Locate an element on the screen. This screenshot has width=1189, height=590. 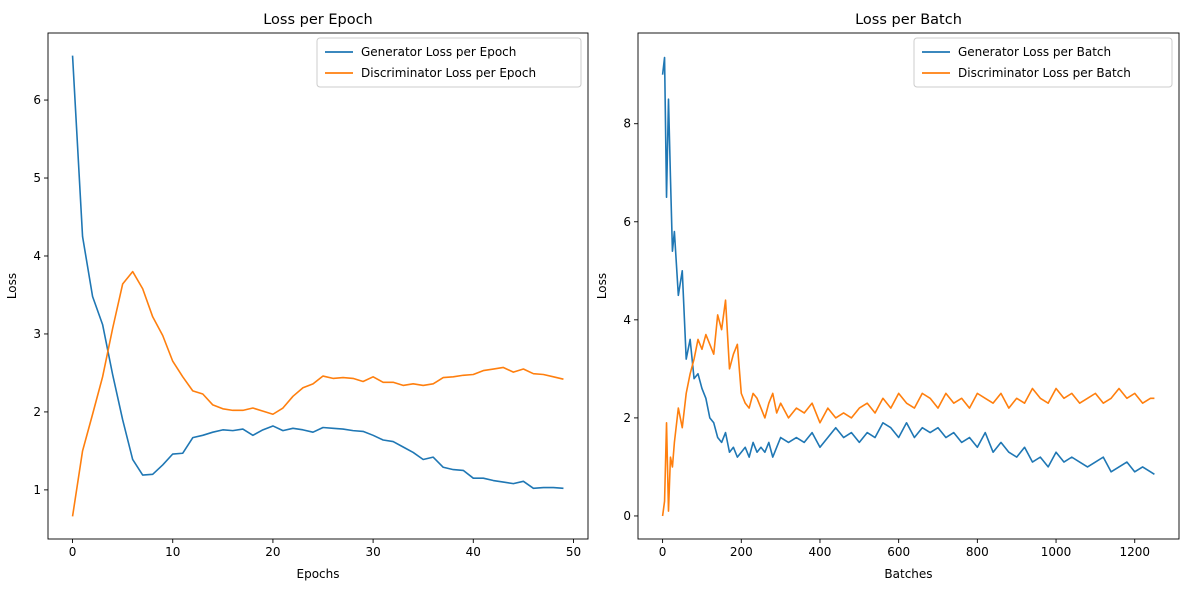
x-axis-label: Batches is located at coordinates (908, 574).